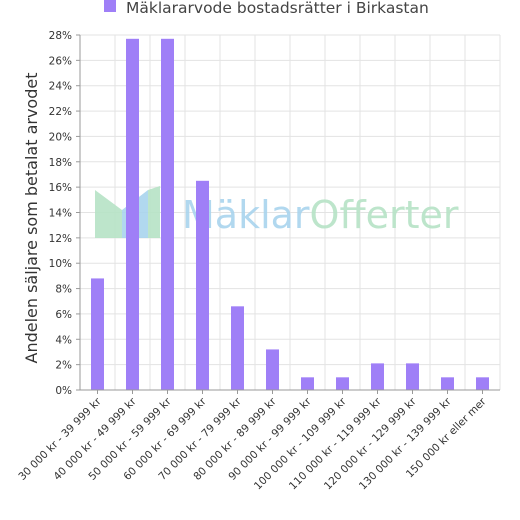 This screenshot has height=520, width=520. What do you see at coordinates (60, 87) in the screenshot?
I see `y-tick-label: 24%` at bounding box center [60, 87].